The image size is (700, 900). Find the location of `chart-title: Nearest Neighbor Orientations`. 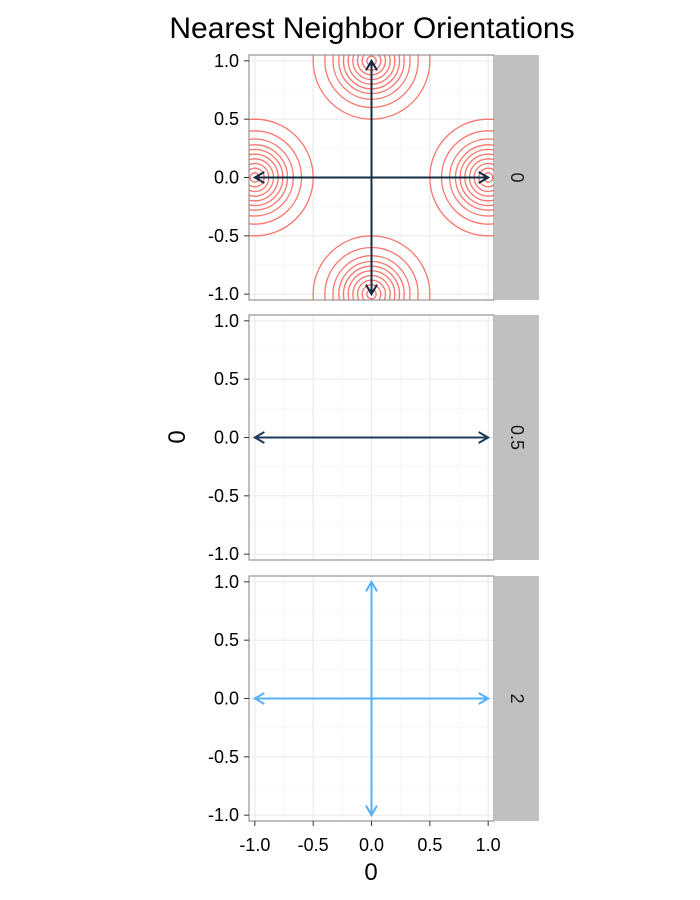

chart-title: Nearest Neighbor Orientations is located at coordinates (371, 28).